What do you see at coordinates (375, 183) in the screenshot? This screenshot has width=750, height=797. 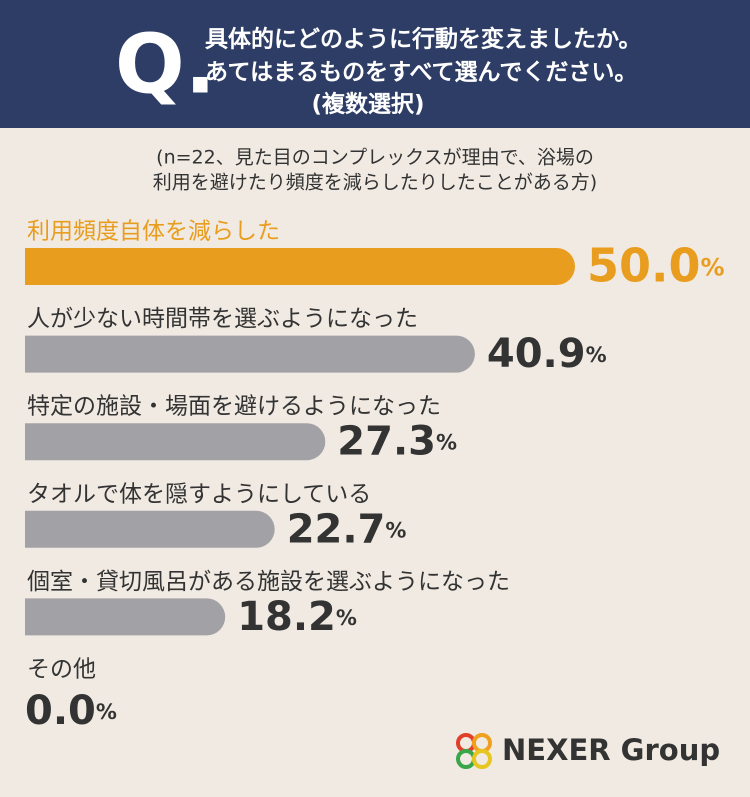 I see `subtitle: 利用を避けたり頻度を減らしたりしたことがある方)` at bounding box center [375, 183].